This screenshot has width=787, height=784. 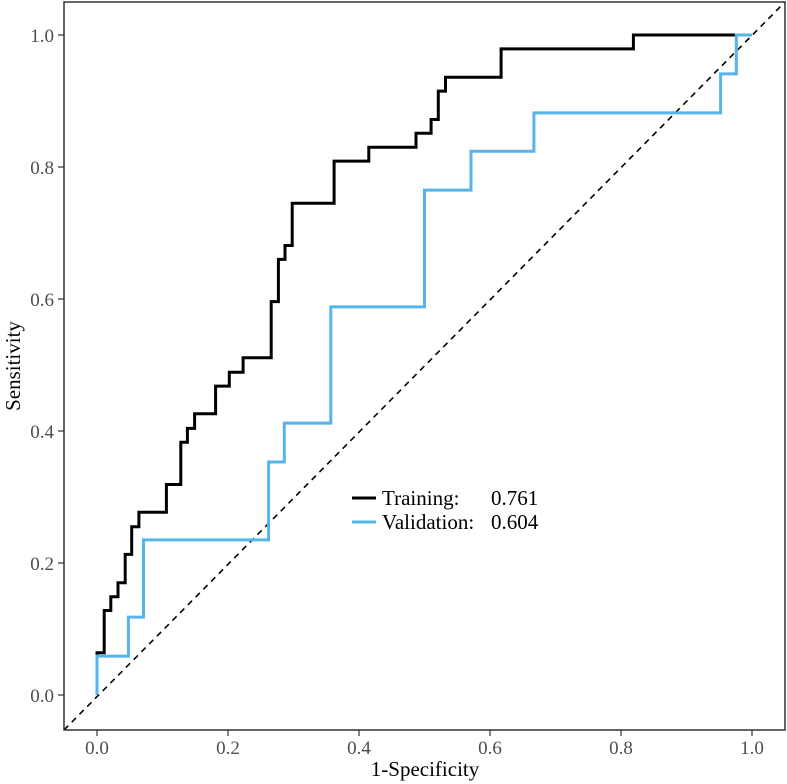 What do you see at coordinates (621, 748) in the screenshot?
I see `x-tick-label: 0.8` at bounding box center [621, 748].